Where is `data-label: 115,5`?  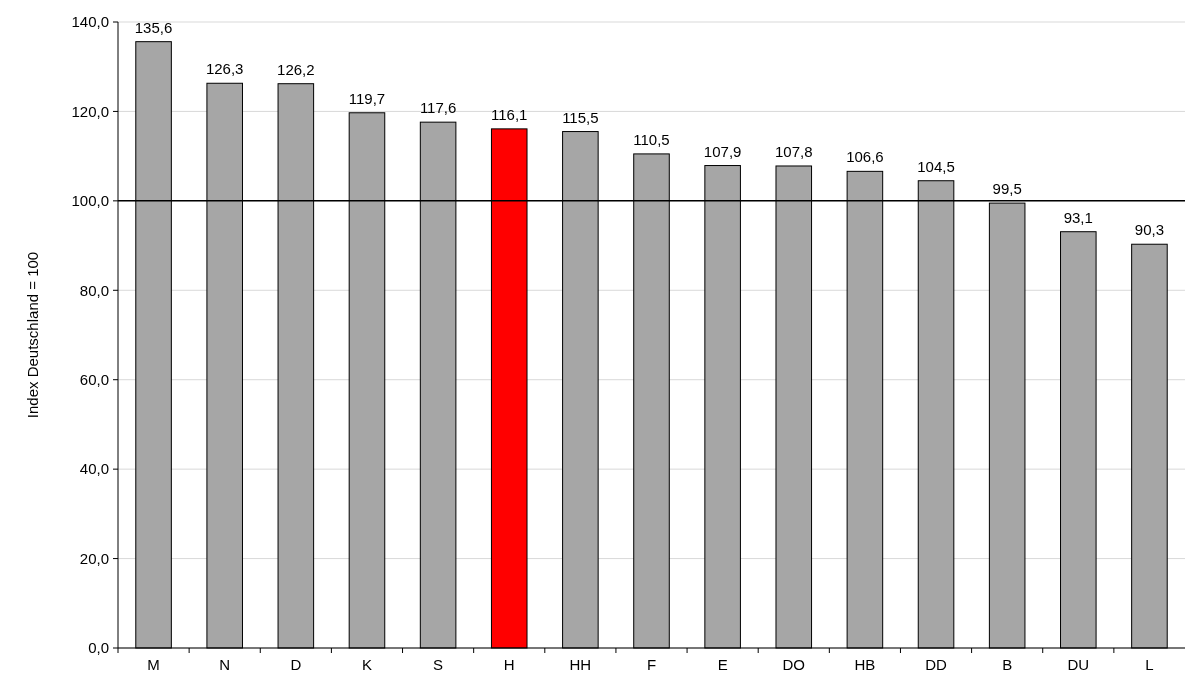
data-label: 115,5 is located at coordinates (580, 117).